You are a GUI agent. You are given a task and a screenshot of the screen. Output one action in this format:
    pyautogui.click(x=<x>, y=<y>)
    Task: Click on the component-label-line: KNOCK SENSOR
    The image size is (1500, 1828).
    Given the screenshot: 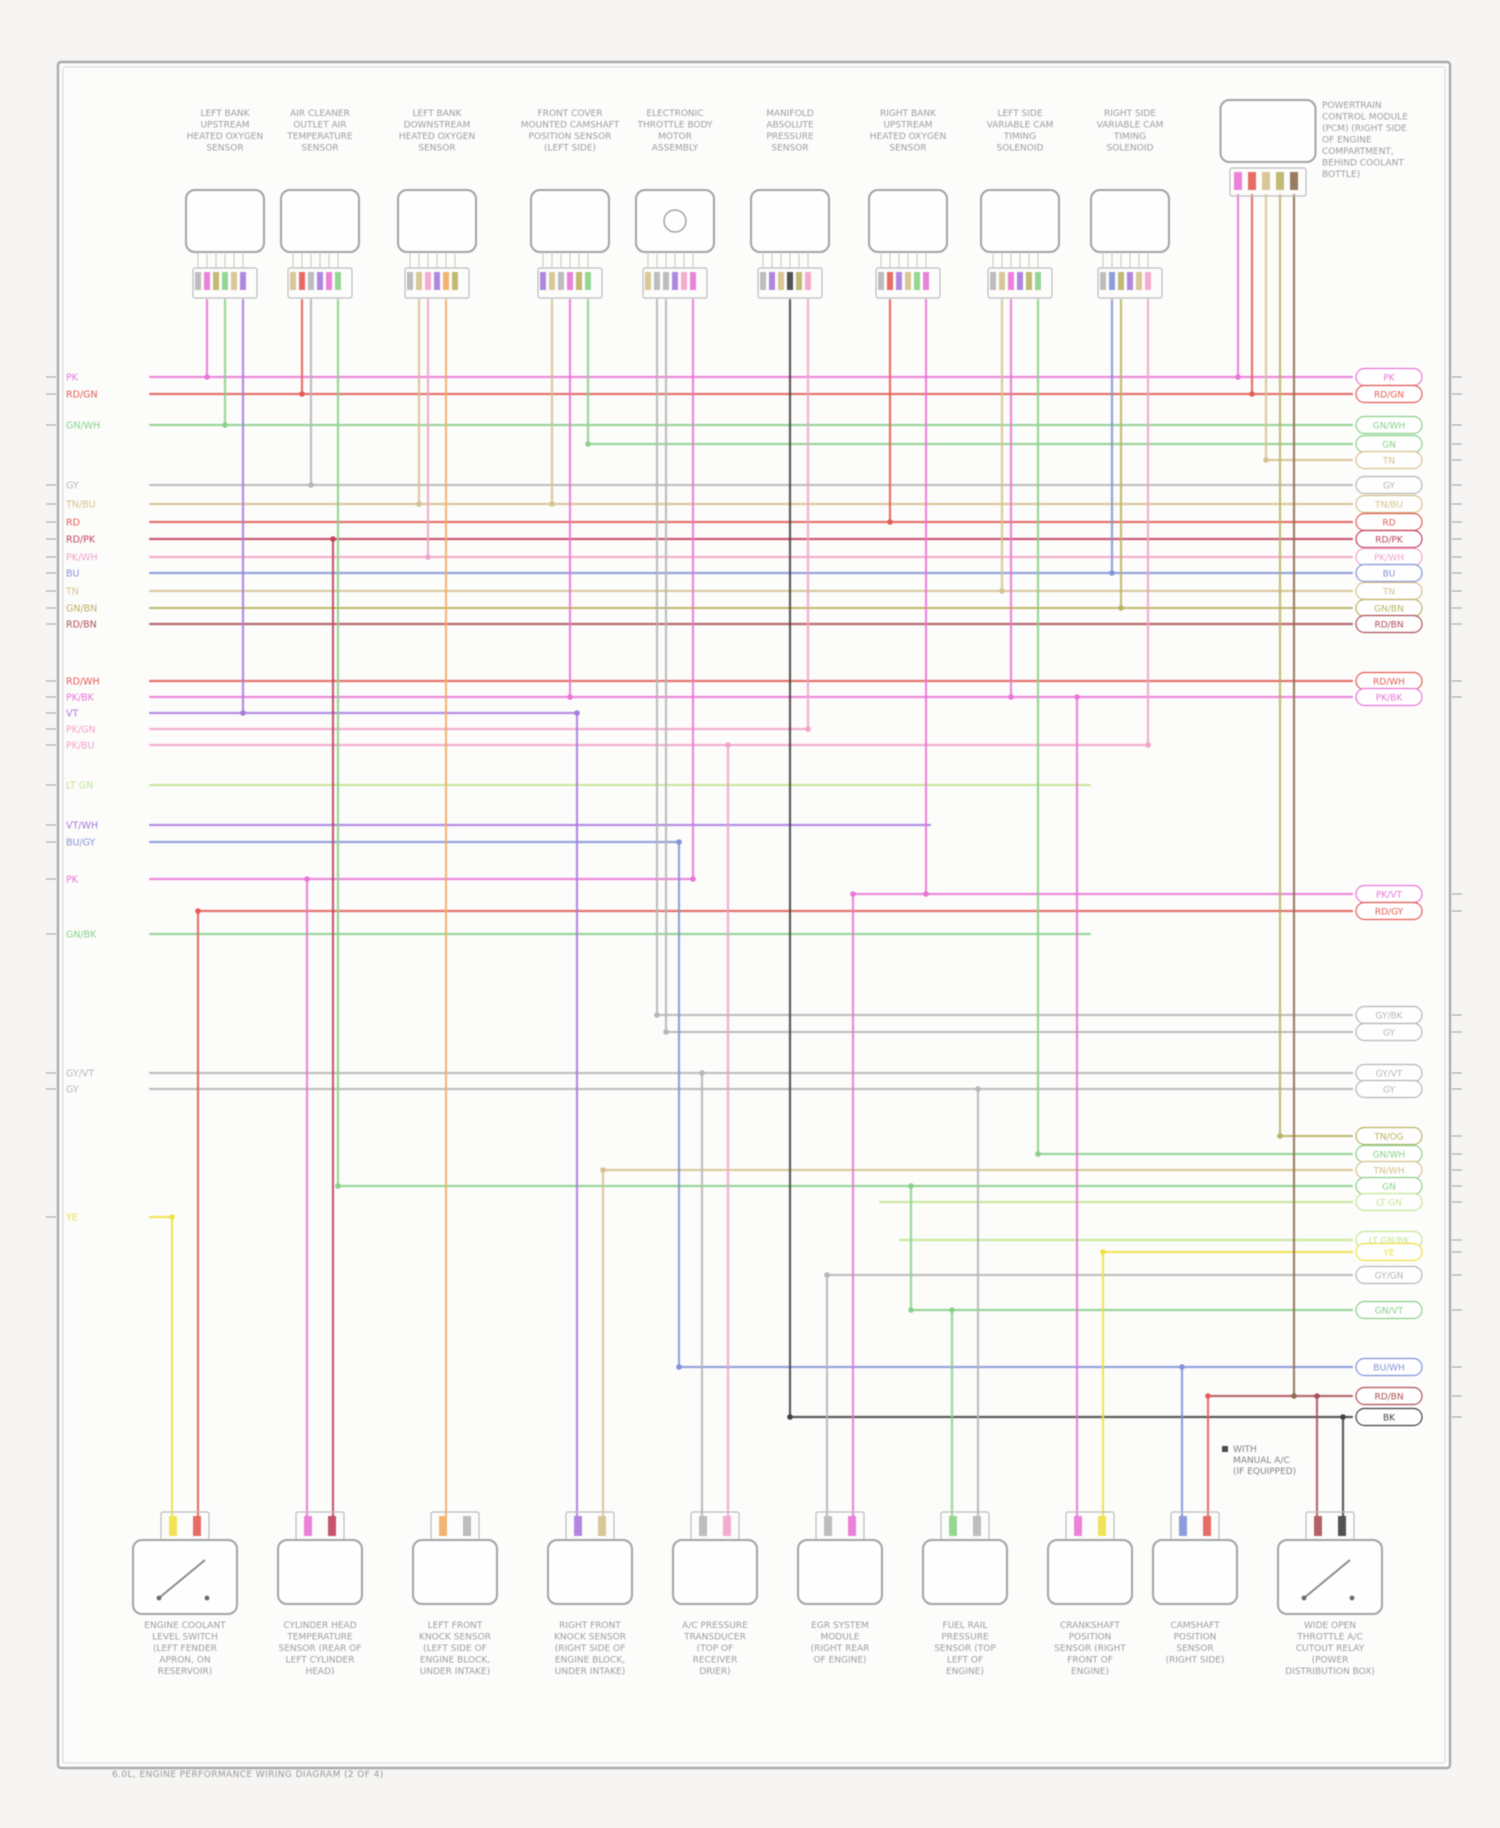 What is the action you would take?
    pyautogui.click(x=455, y=1638)
    